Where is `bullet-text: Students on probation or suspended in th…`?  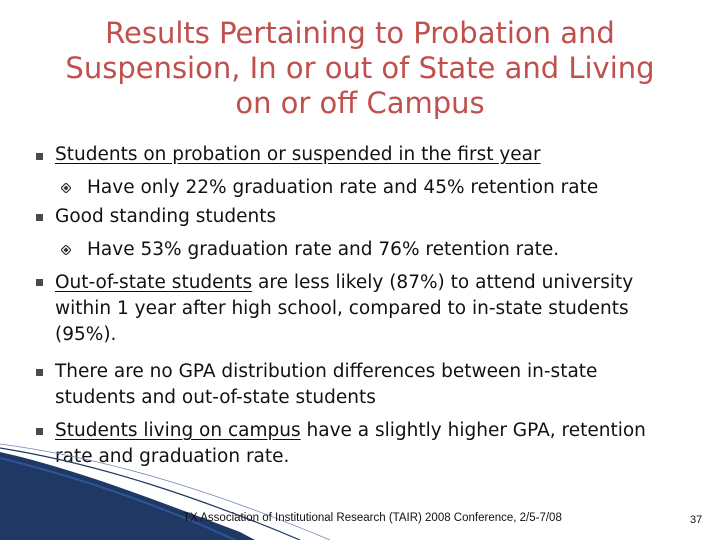 bullet-text: Students on probation or suspended in th… is located at coordinates (298, 154).